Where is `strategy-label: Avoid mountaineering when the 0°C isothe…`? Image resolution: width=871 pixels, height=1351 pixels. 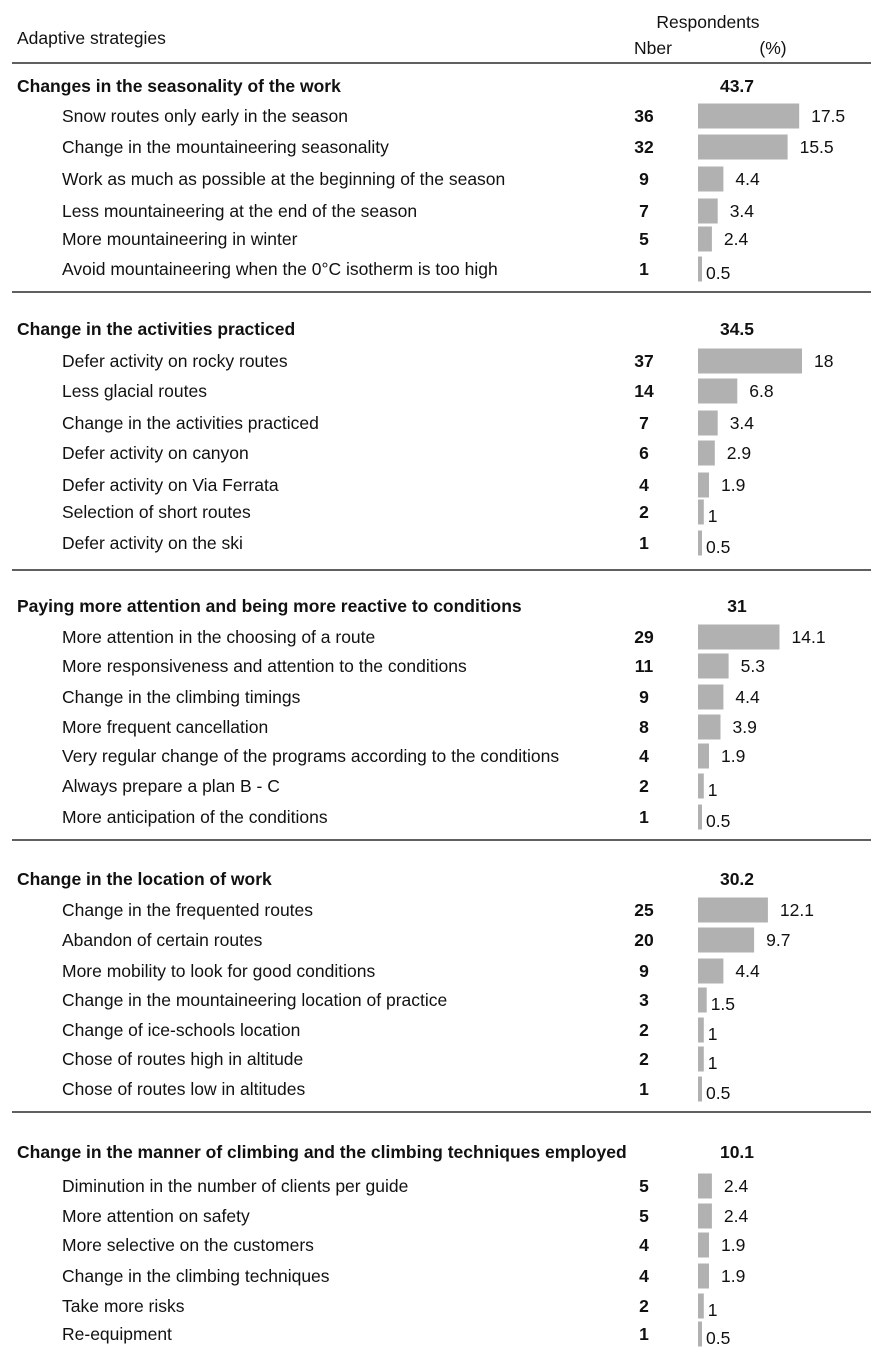
strategy-label: Avoid mountaineering when the 0°C isothe… is located at coordinates (280, 269).